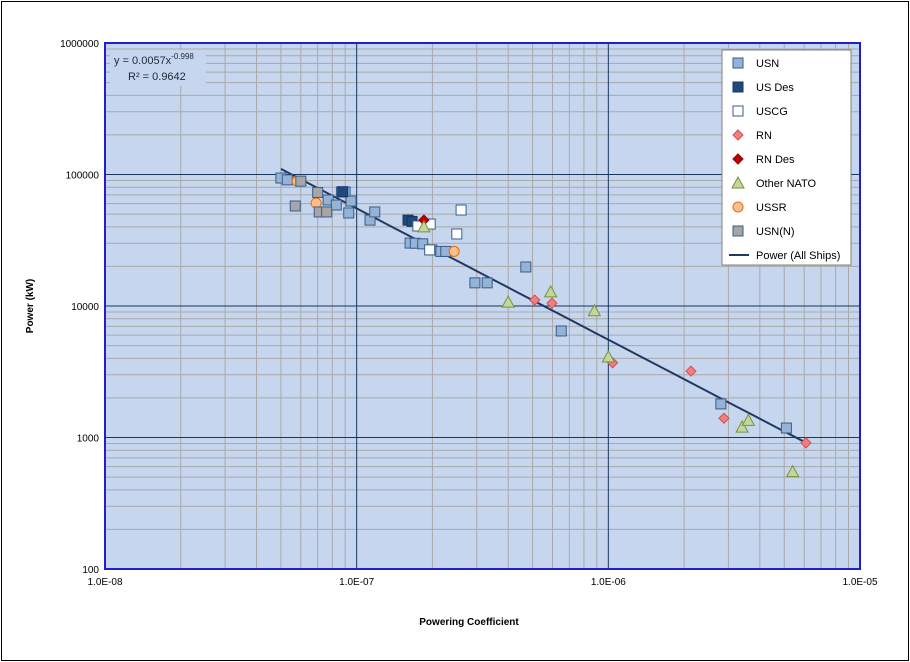  Describe the element at coordinates (311, 196) in the screenshot. I see `series-usn-n` at that location.